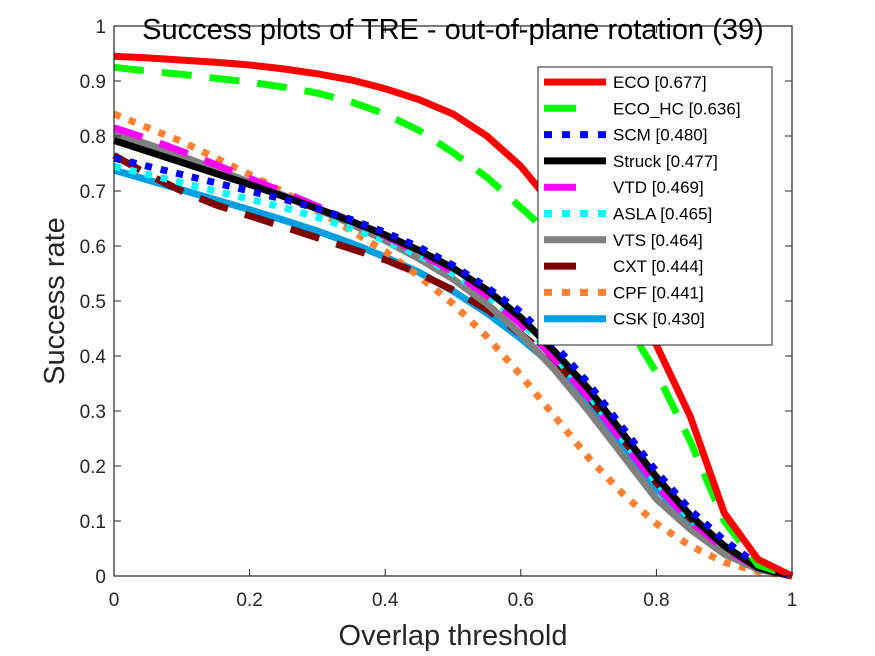 This screenshot has height=656, width=875. What do you see at coordinates (93, 302) in the screenshot?
I see `y-tick-label: 0.5` at bounding box center [93, 302].